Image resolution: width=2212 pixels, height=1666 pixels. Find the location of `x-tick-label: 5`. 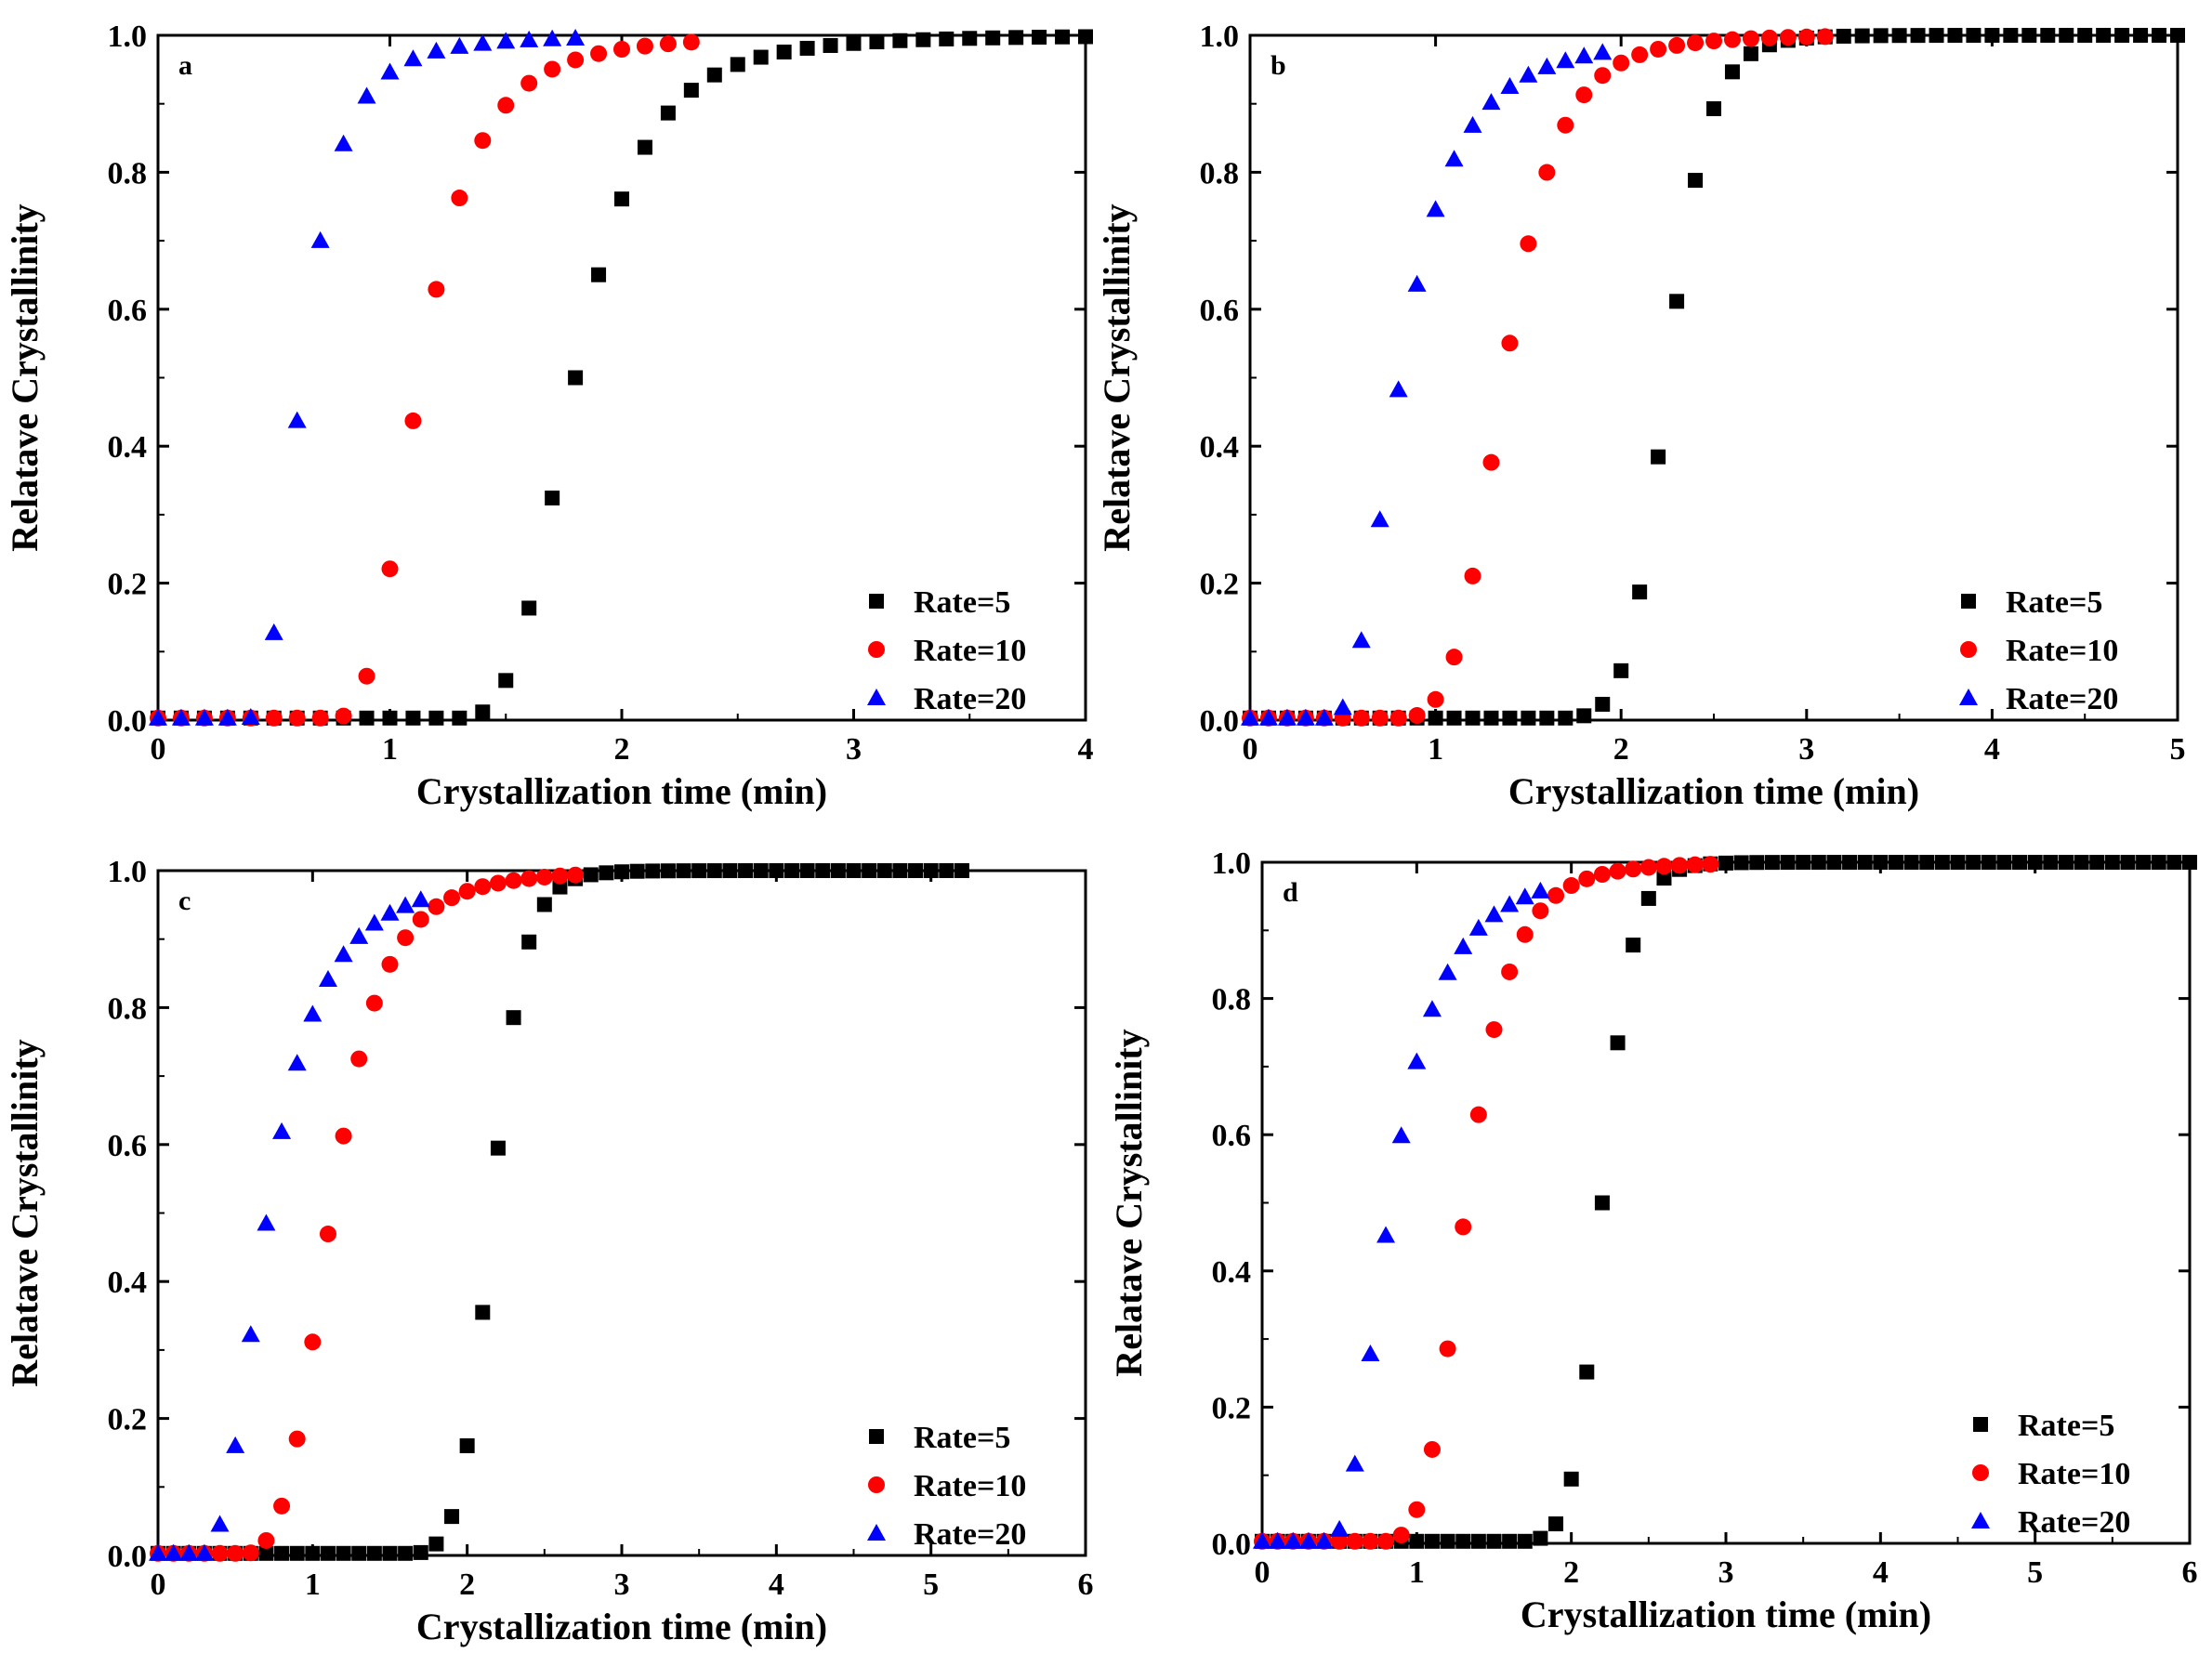

x-tick-label: 5 is located at coordinates (2178, 749).